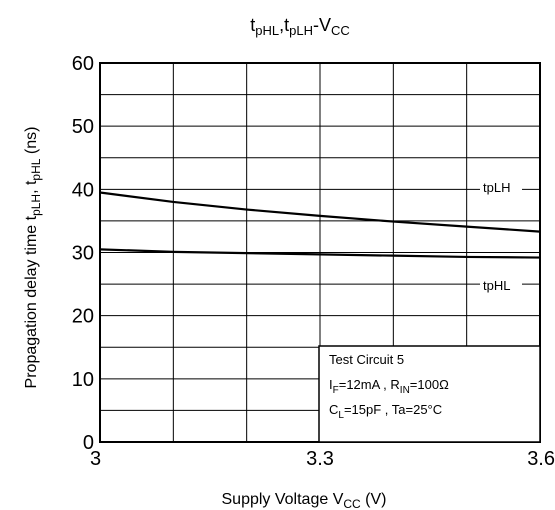  Describe the element at coordinates (496, 285) in the screenshot. I see `series-label-tphl: tpHL` at that location.